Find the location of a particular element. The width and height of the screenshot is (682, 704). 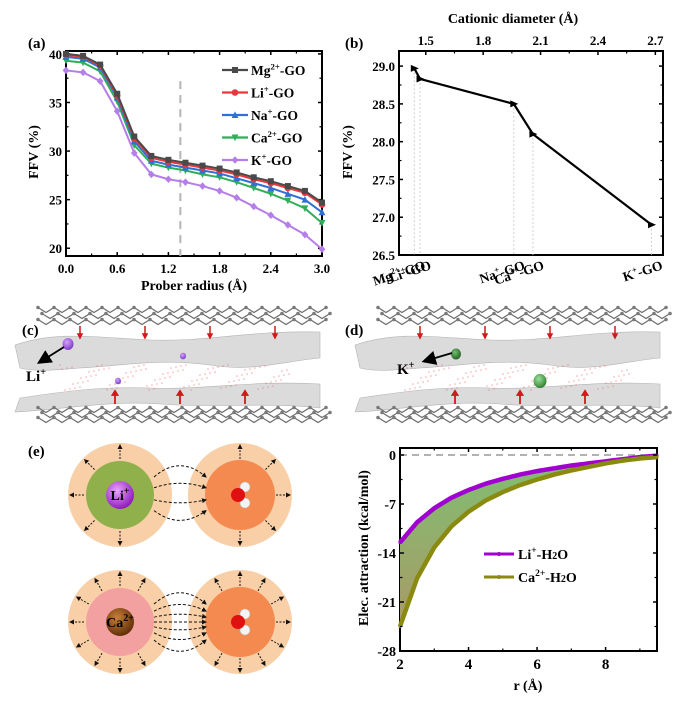

isosurface-bottom is located at coordinates (167, 397).